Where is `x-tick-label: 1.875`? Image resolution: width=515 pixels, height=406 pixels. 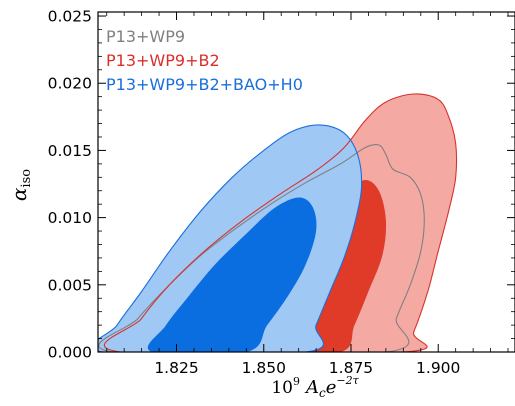
x-tick-label: 1.875 is located at coordinates (351, 368).